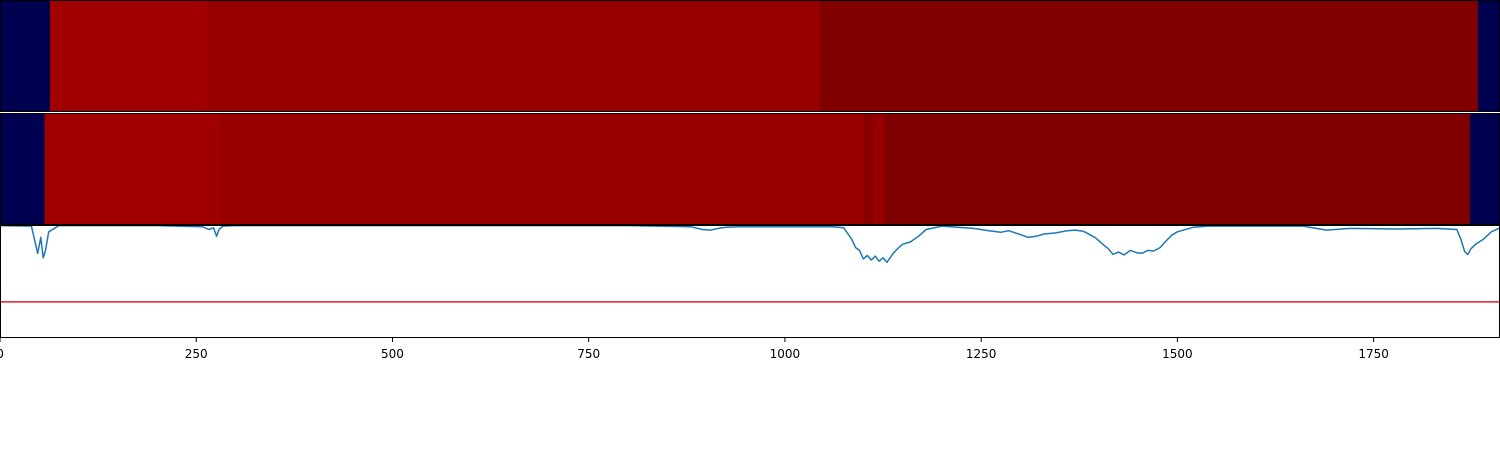 The height and width of the screenshot is (450, 1500). What do you see at coordinates (2, 354) in the screenshot?
I see `x-tick-label-0: 0` at bounding box center [2, 354].